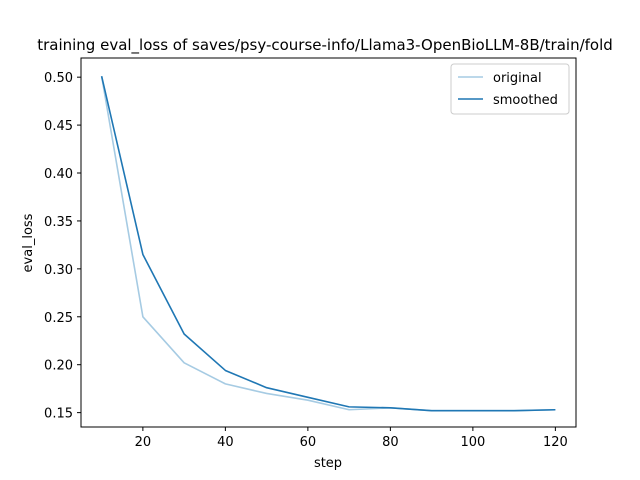  I want to click on legend-label-smoothed: smoothed, so click(525, 100).